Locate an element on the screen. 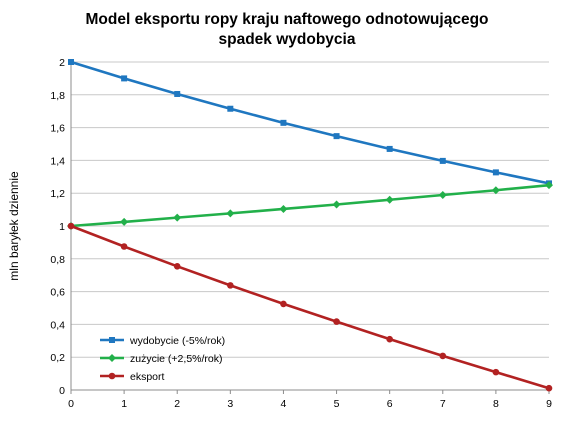  y-tick-label: 1,8 is located at coordinates (57, 96).